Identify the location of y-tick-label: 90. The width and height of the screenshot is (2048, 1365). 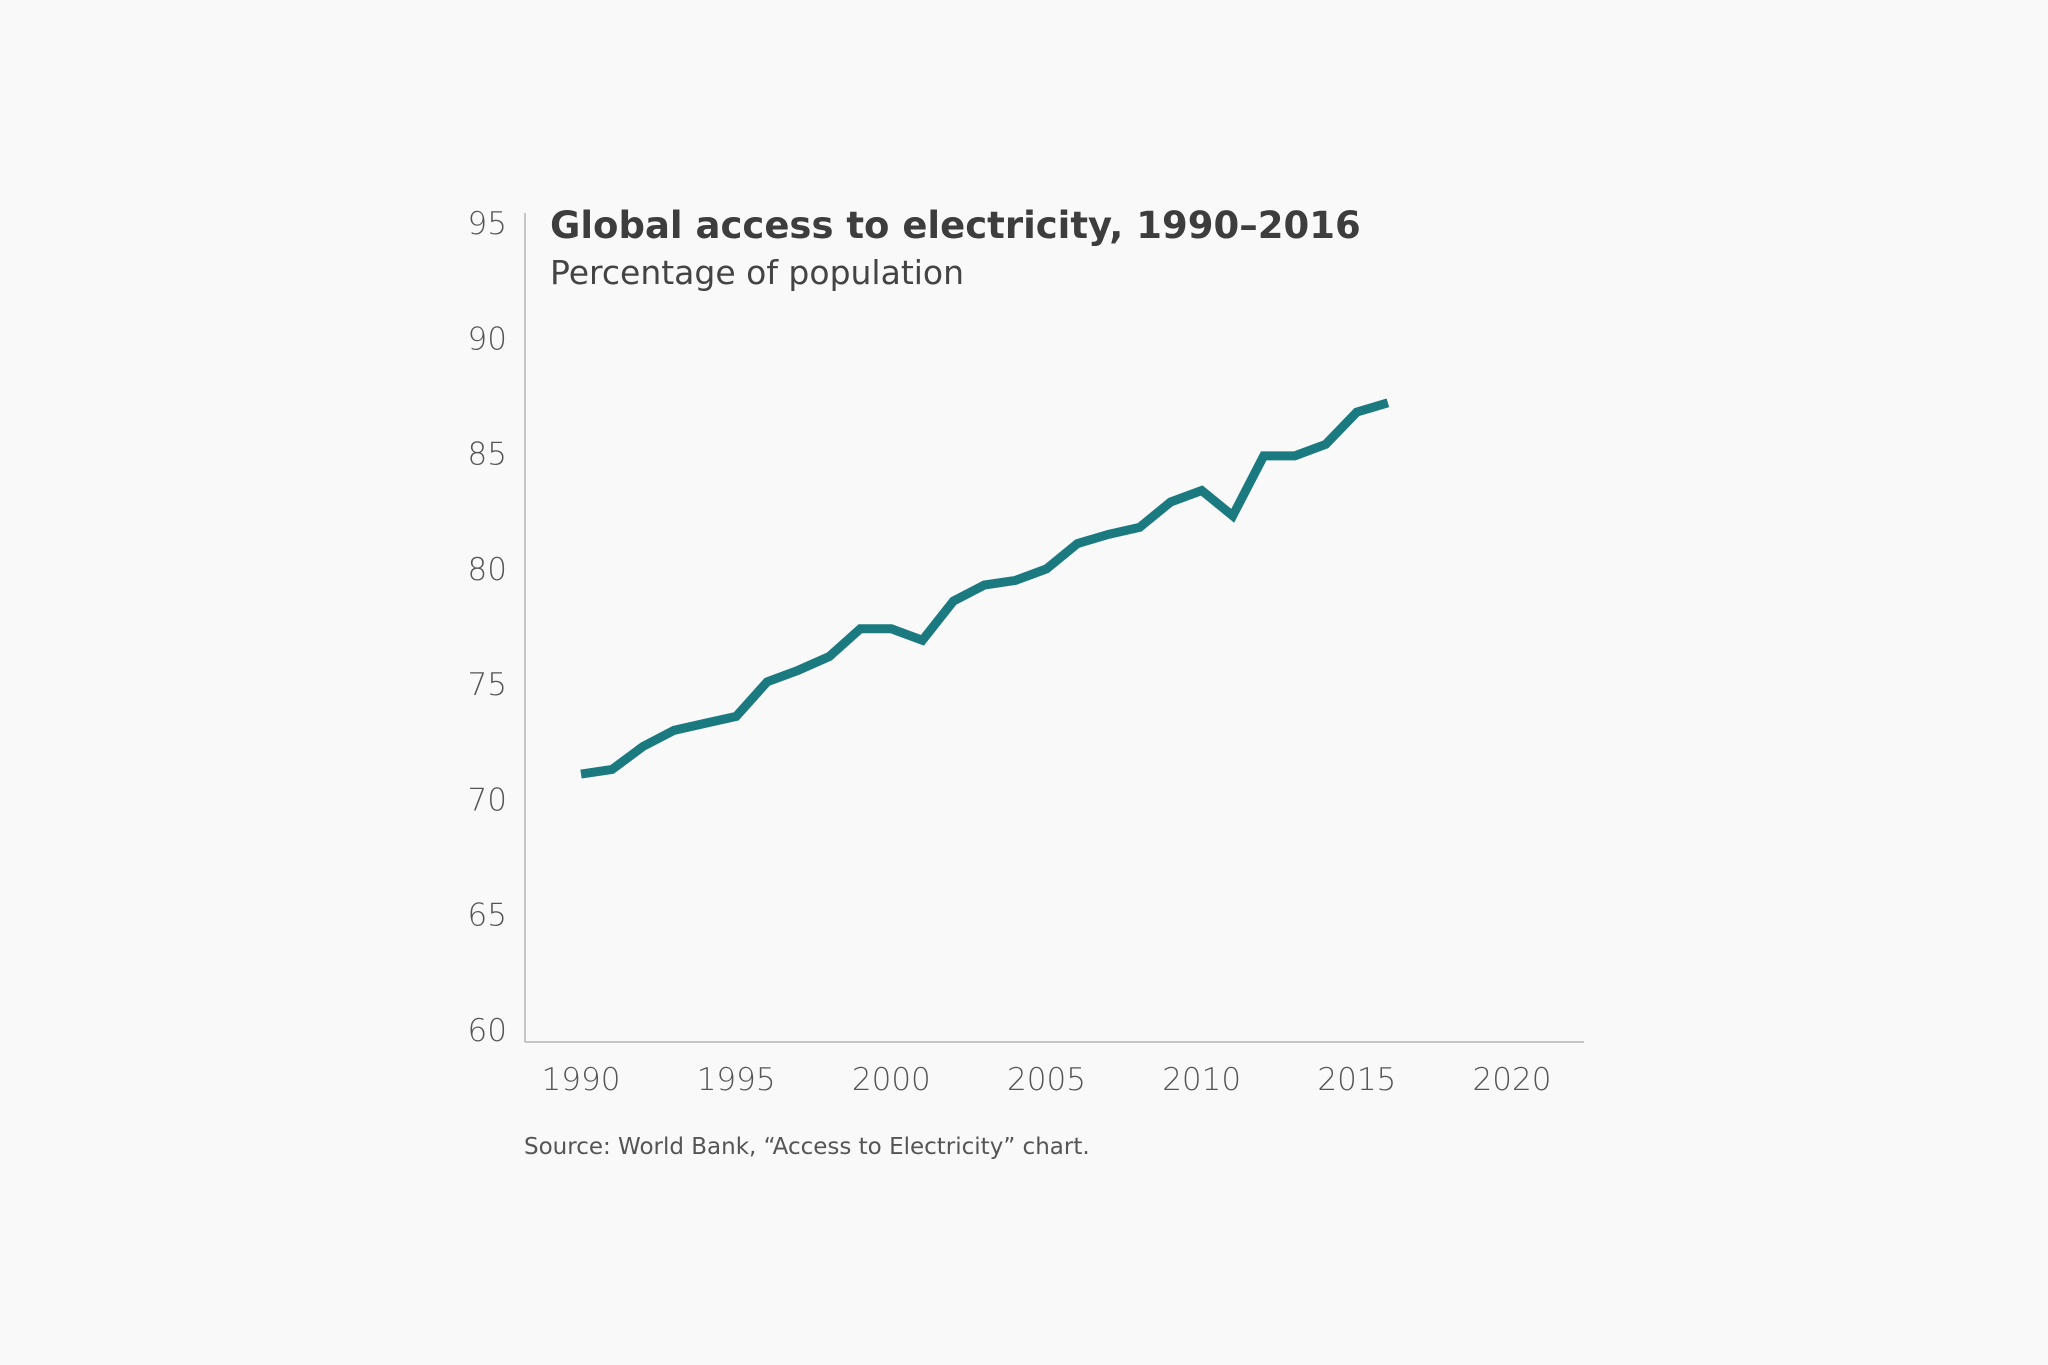
(487, 339).